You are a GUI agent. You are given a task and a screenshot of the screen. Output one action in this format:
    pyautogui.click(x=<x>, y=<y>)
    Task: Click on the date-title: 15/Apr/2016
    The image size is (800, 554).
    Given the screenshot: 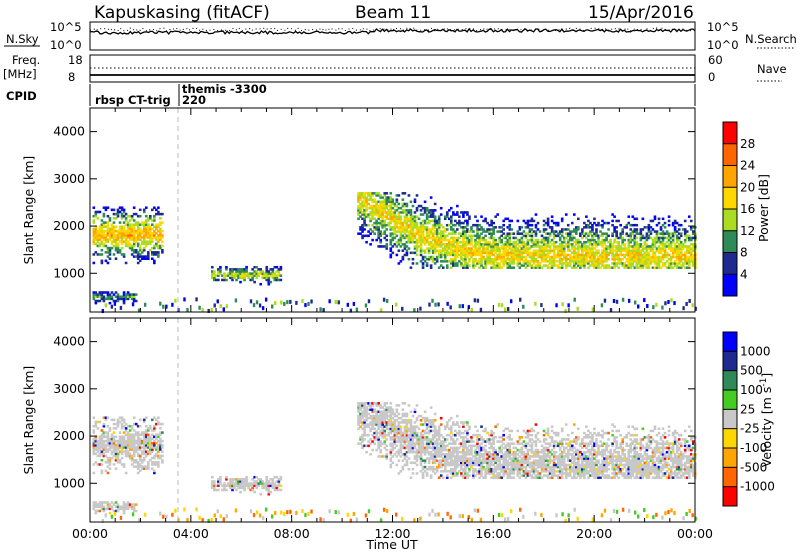 What is the action you would take?
    pyautogui.click(x=641, y=13)
    